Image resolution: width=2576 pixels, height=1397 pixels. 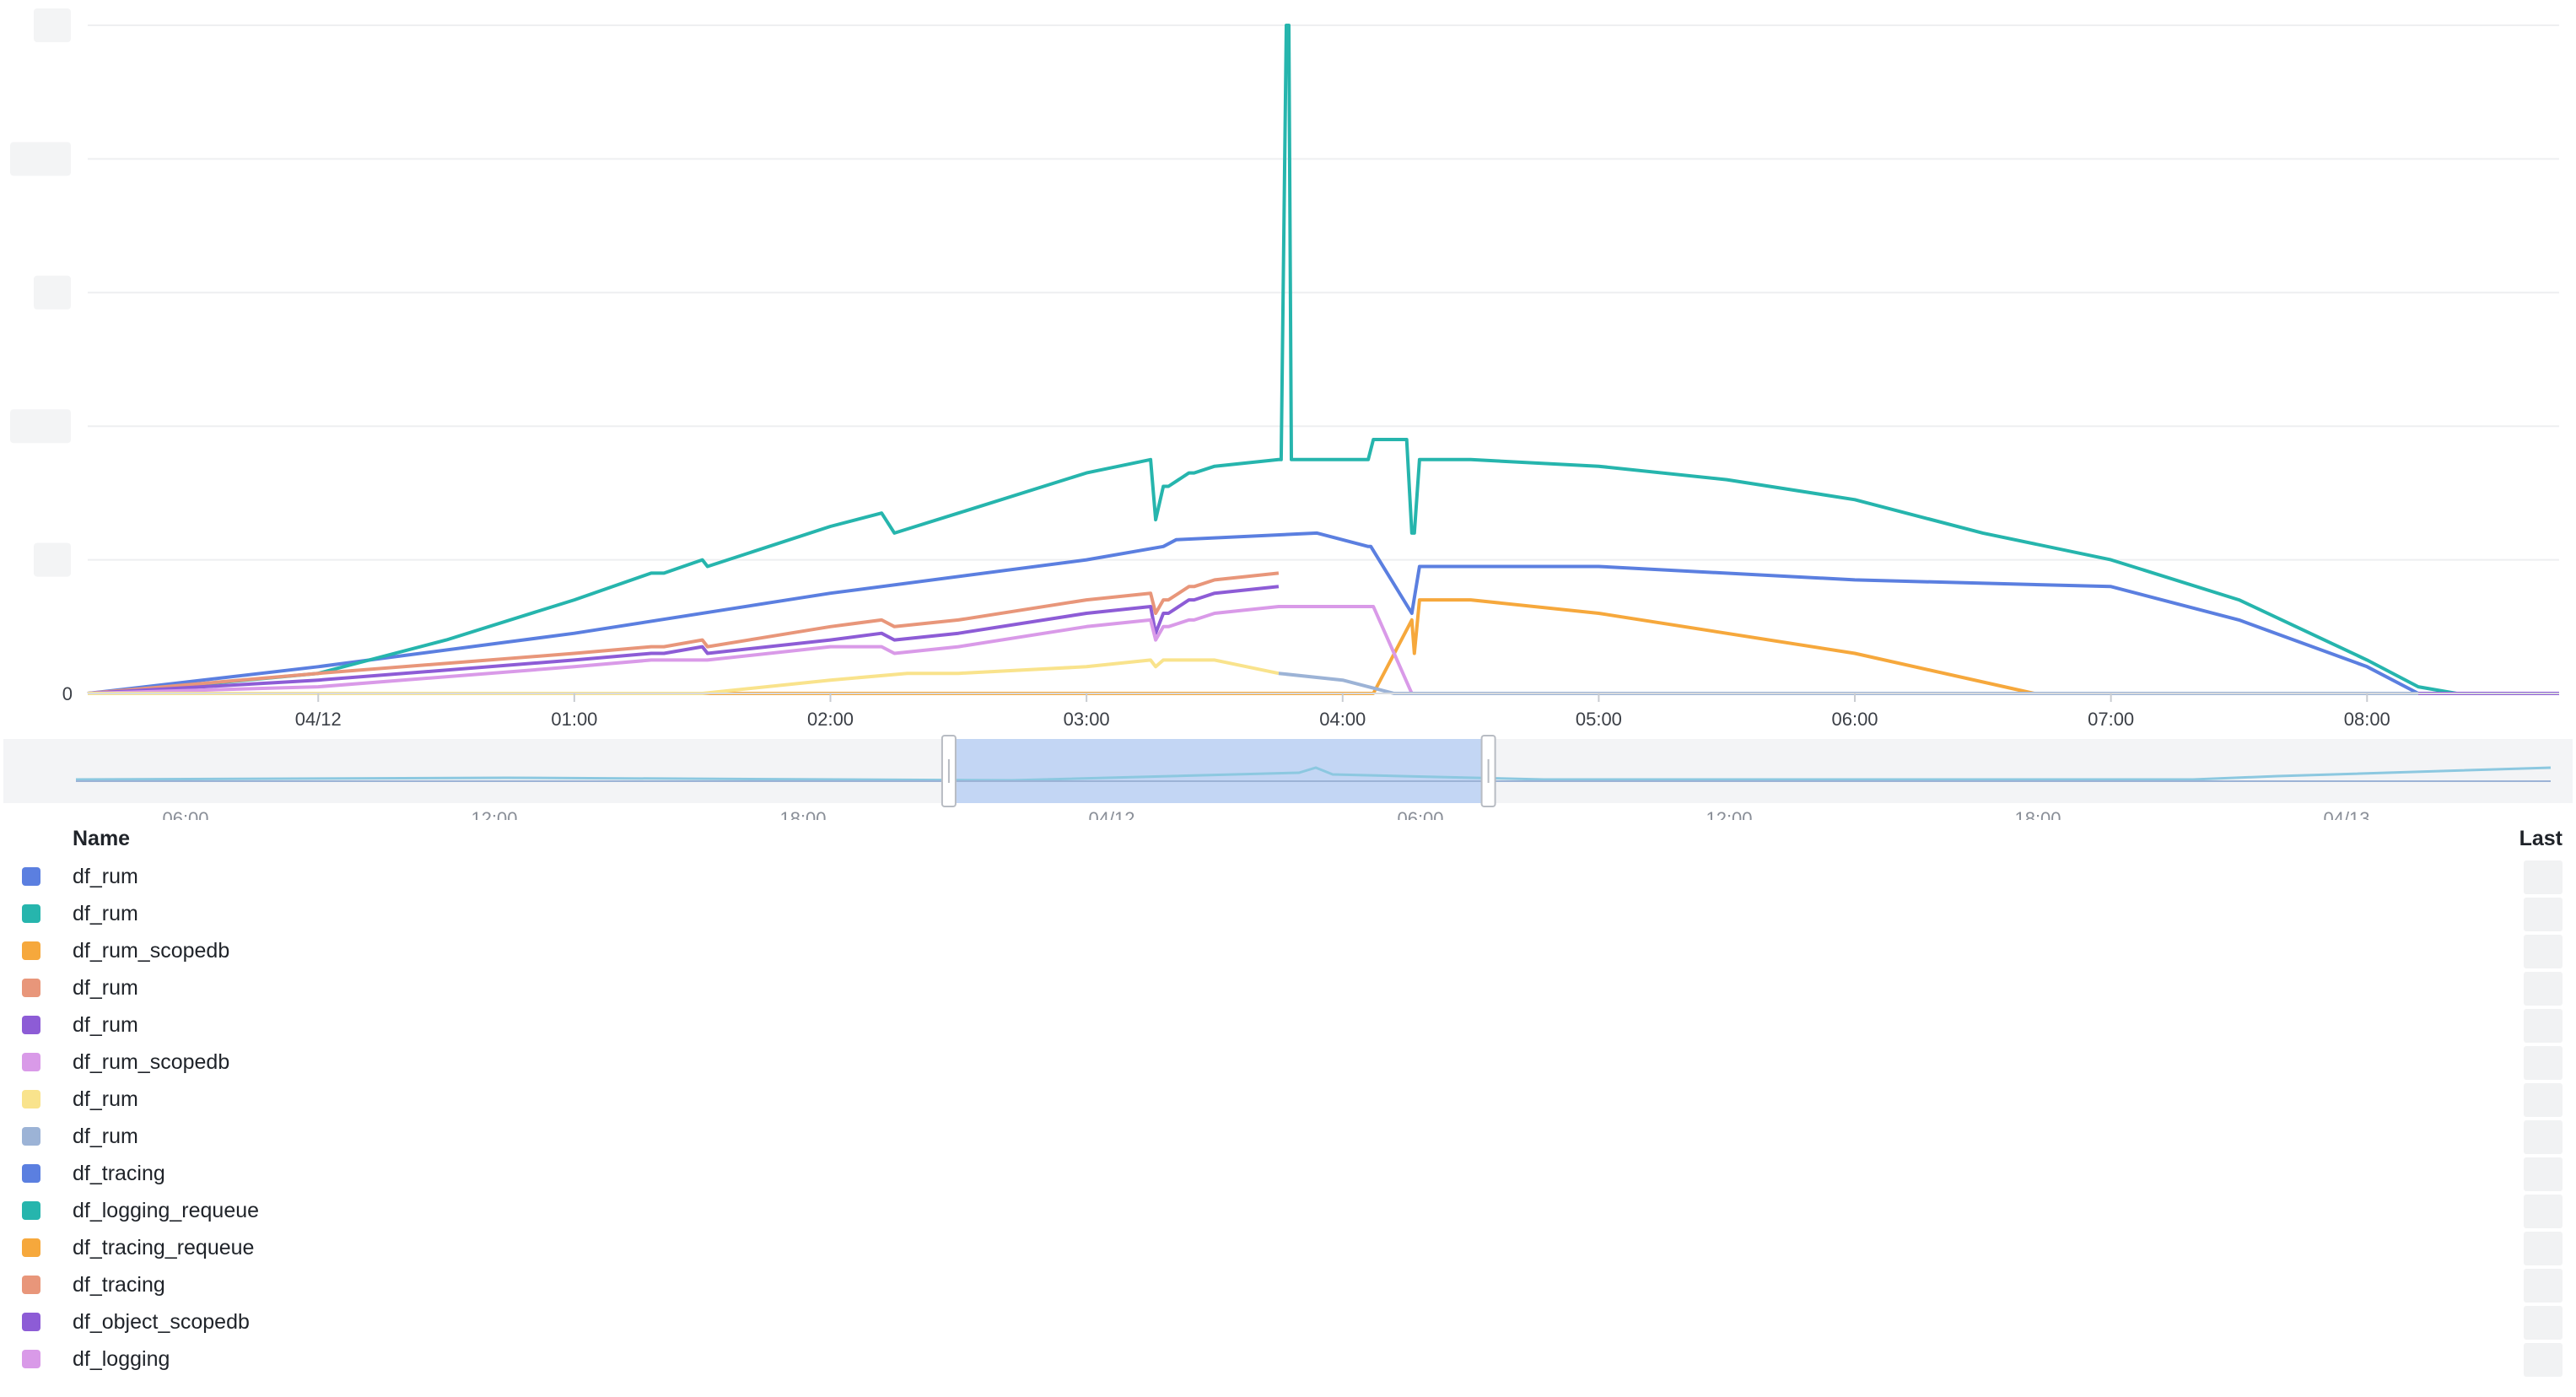 What do you see at coordinates (2346, 814) in the screenshot?
I see `navigator-tick-label: 04/13` at bounding box center [2346, 814].